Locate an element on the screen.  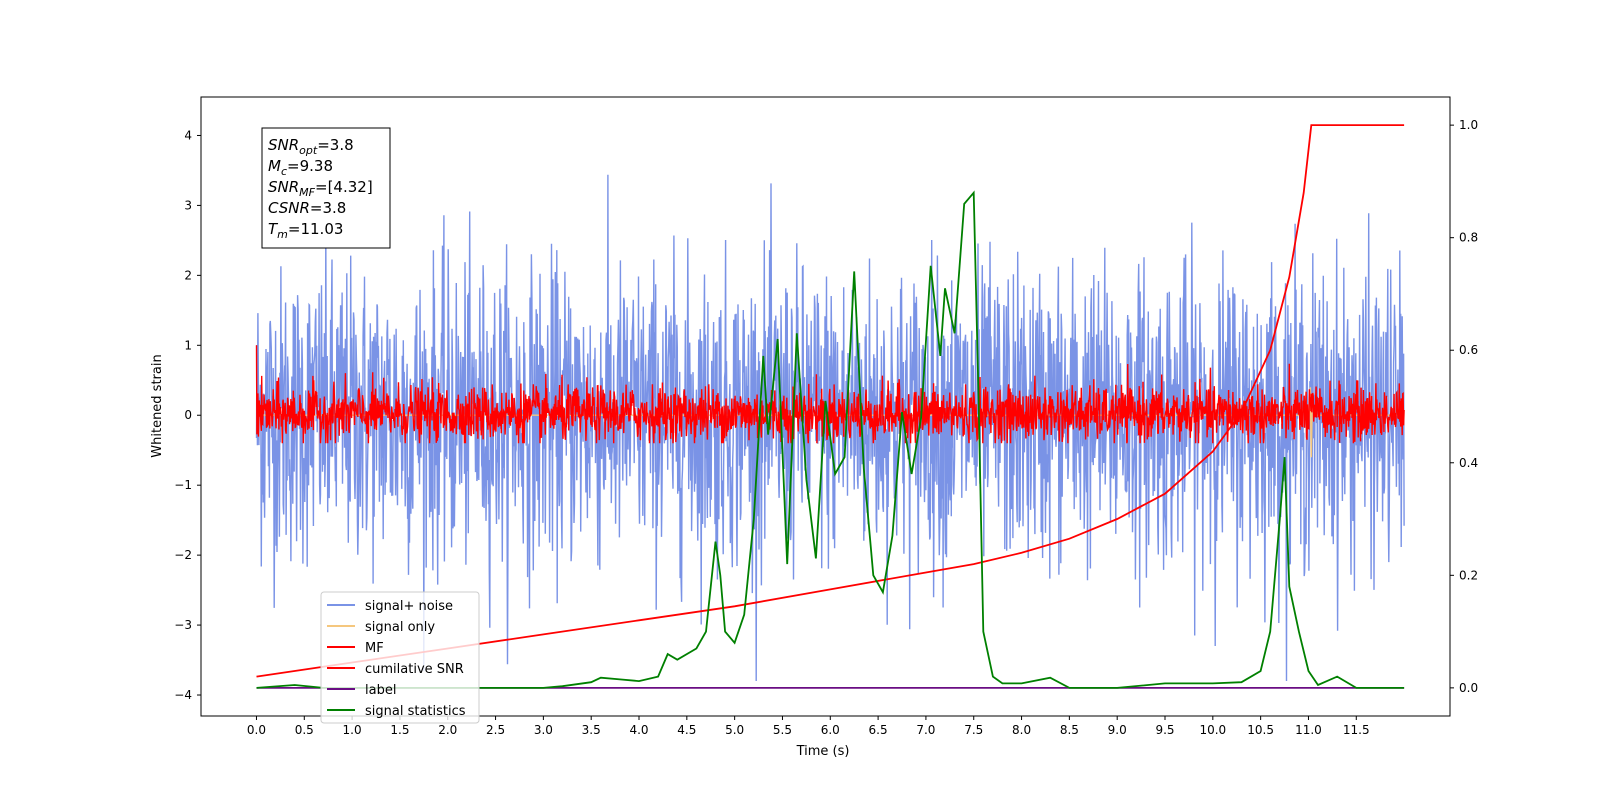
x-tick-label: 4.5 is located at coordinates (686, 730).